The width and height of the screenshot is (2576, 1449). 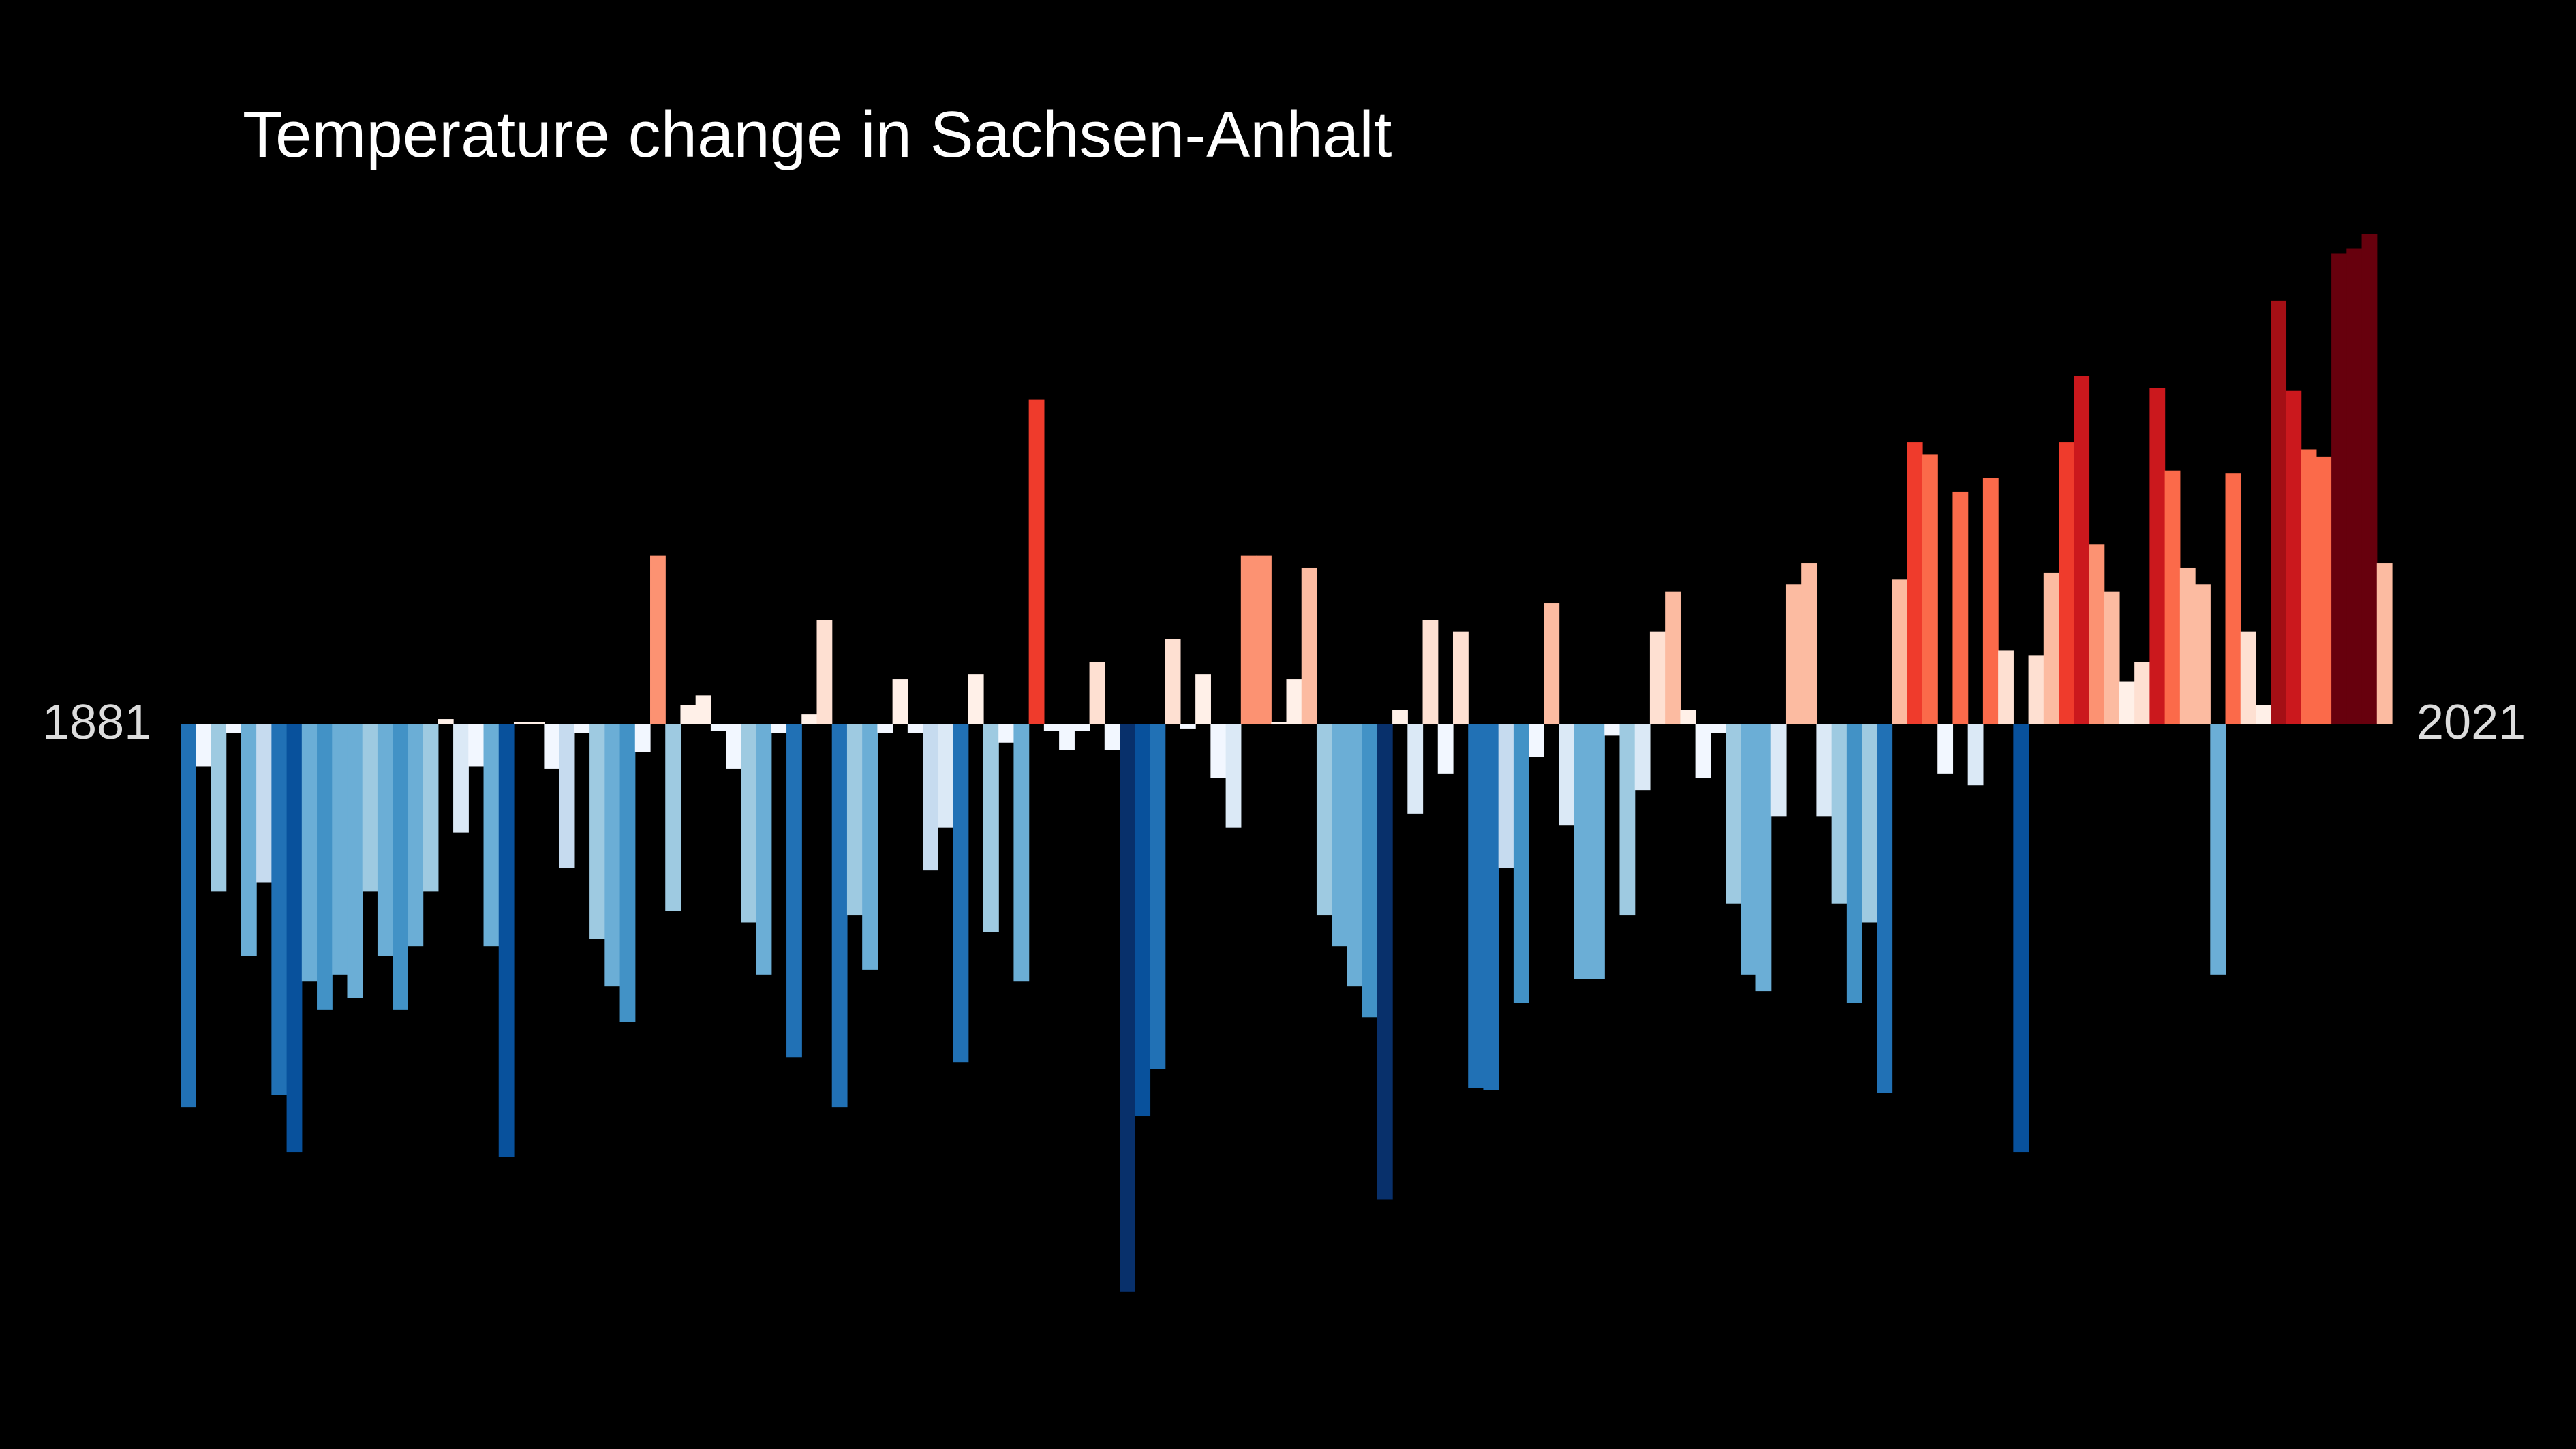 I want to click on bar-1973, so click(x=1582, y=852).